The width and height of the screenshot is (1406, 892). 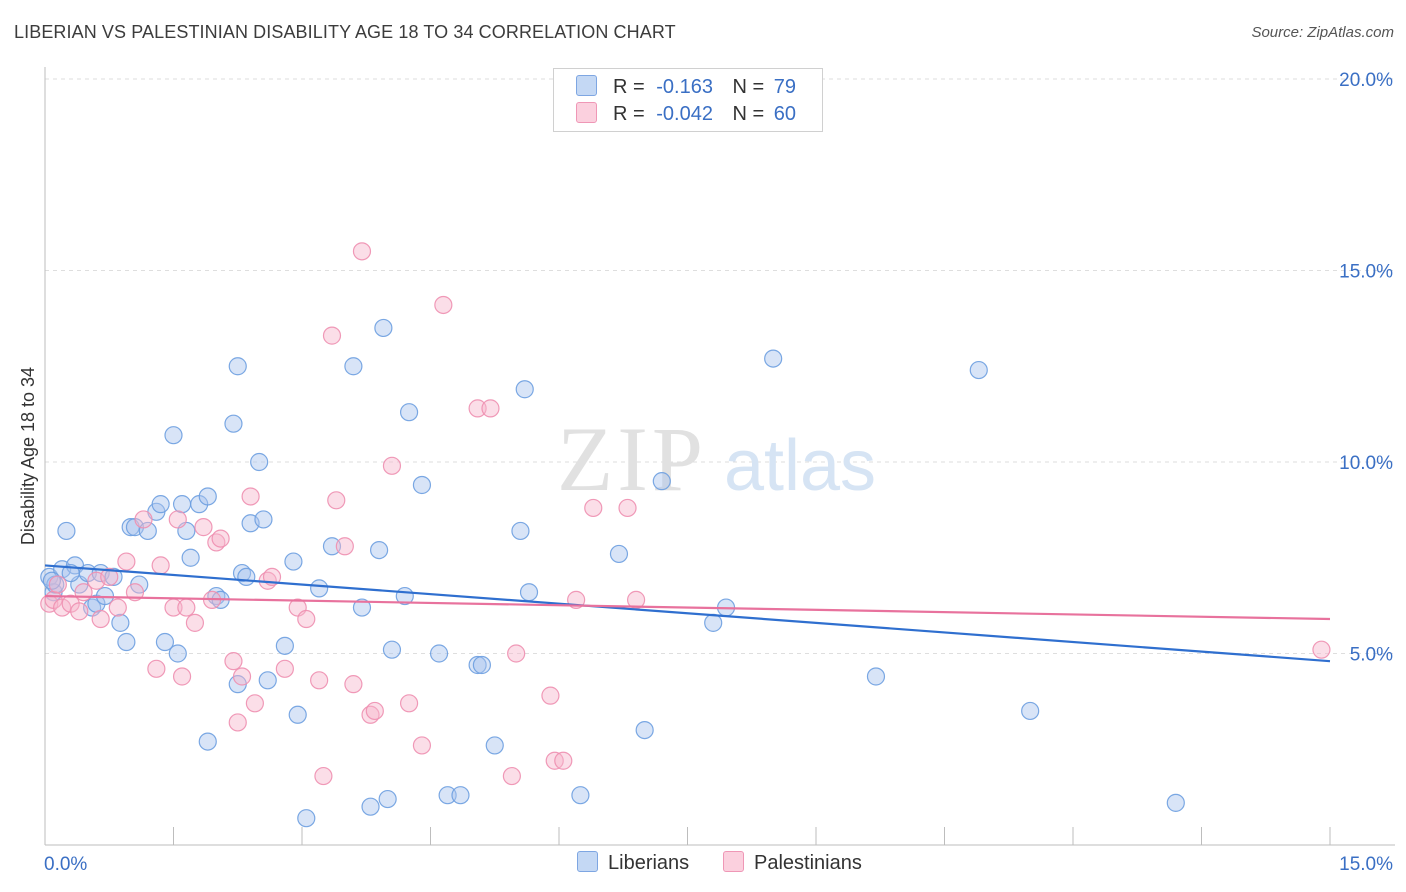 I want to click on watermark: ZIP atlas, so click(x=716, y=459).